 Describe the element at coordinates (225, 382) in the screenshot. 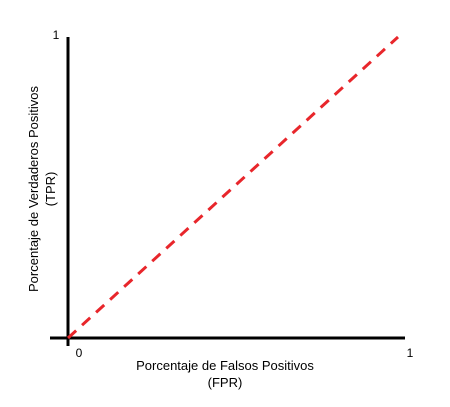

I see `x-axis-title-line-2: (FPR)` at that location.